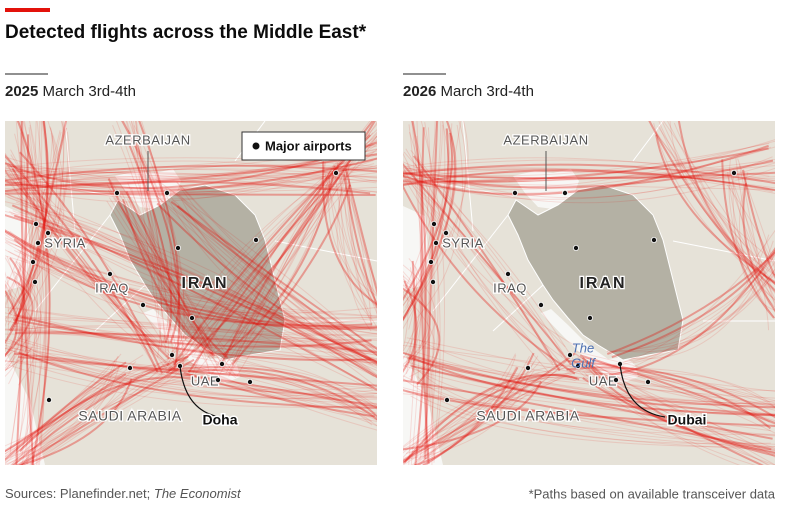 The image size is (792, 523). Describe the element at coordinates (468, 176) in the screenshot. I see `border` at that location.